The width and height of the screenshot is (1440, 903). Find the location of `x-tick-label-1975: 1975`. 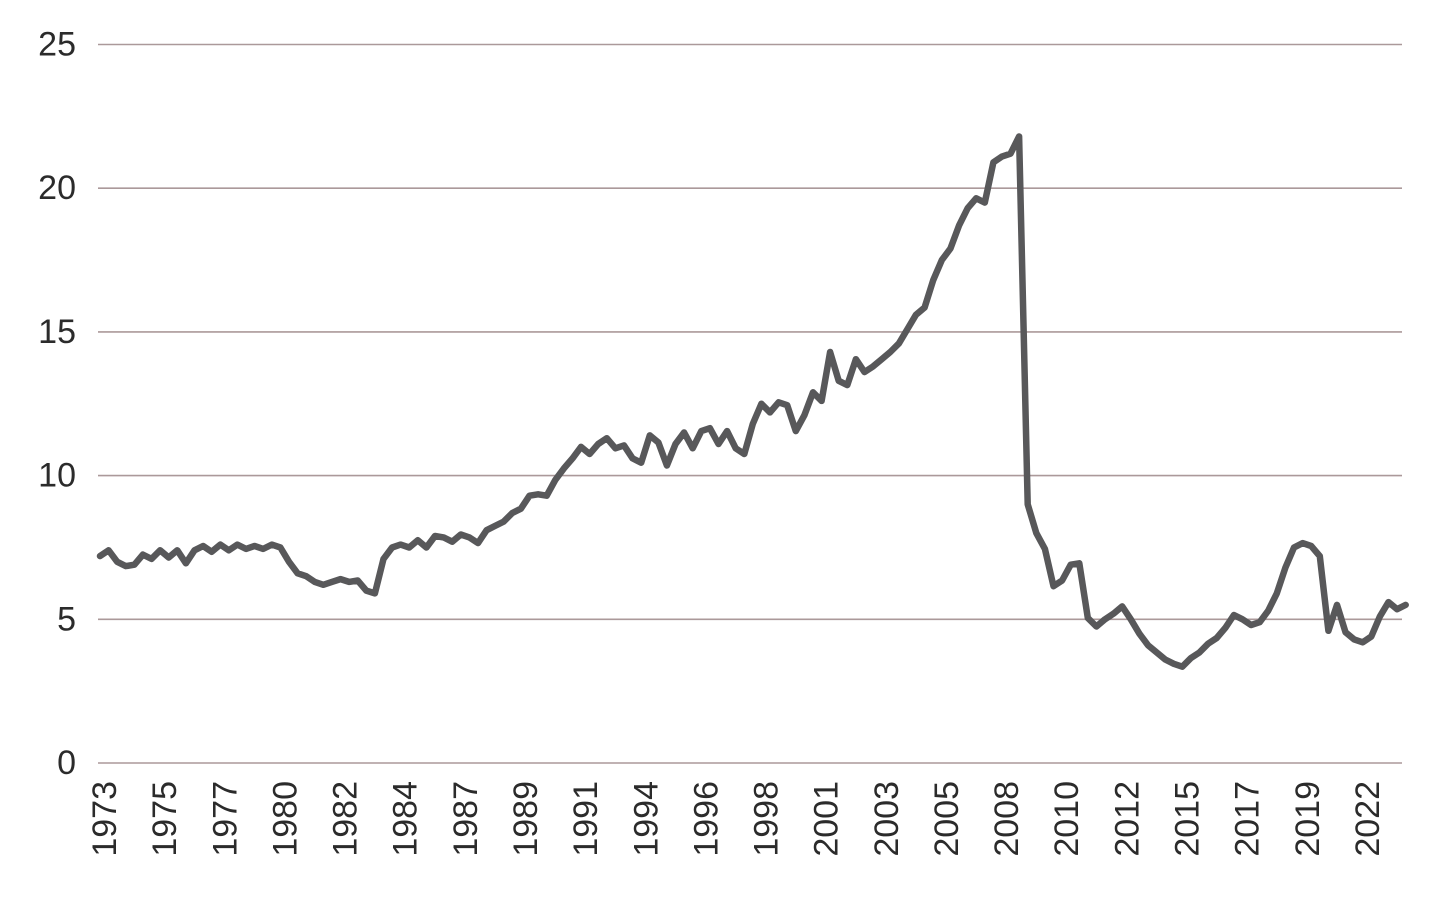

x-tick-label-1975: 1975 is located at coordinates (165, 819).